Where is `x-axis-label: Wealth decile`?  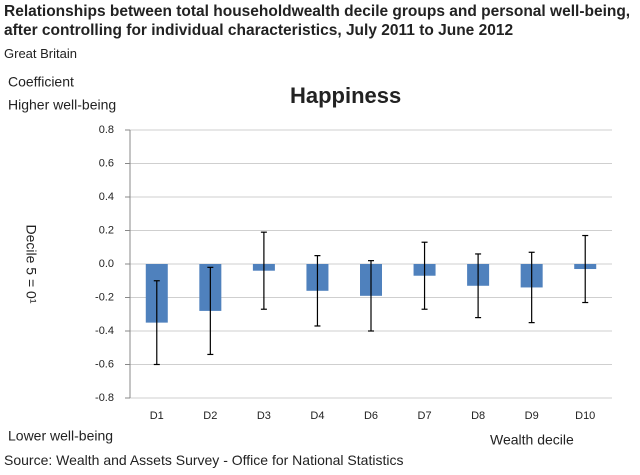
x-axis-label: Wealth decile is located at coordinates (532, 440).